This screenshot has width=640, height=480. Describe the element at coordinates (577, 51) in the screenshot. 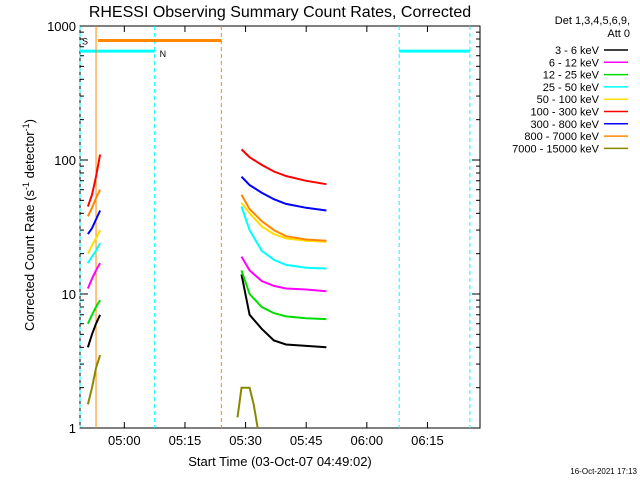

I see `legend-label-1: 3 - 6 keV` at that location.